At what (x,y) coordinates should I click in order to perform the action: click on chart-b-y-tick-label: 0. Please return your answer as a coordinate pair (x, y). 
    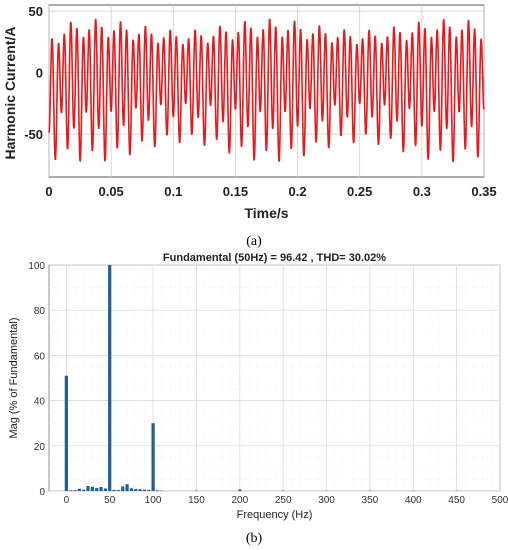
    Looking at the image, I should click on (42, 492).